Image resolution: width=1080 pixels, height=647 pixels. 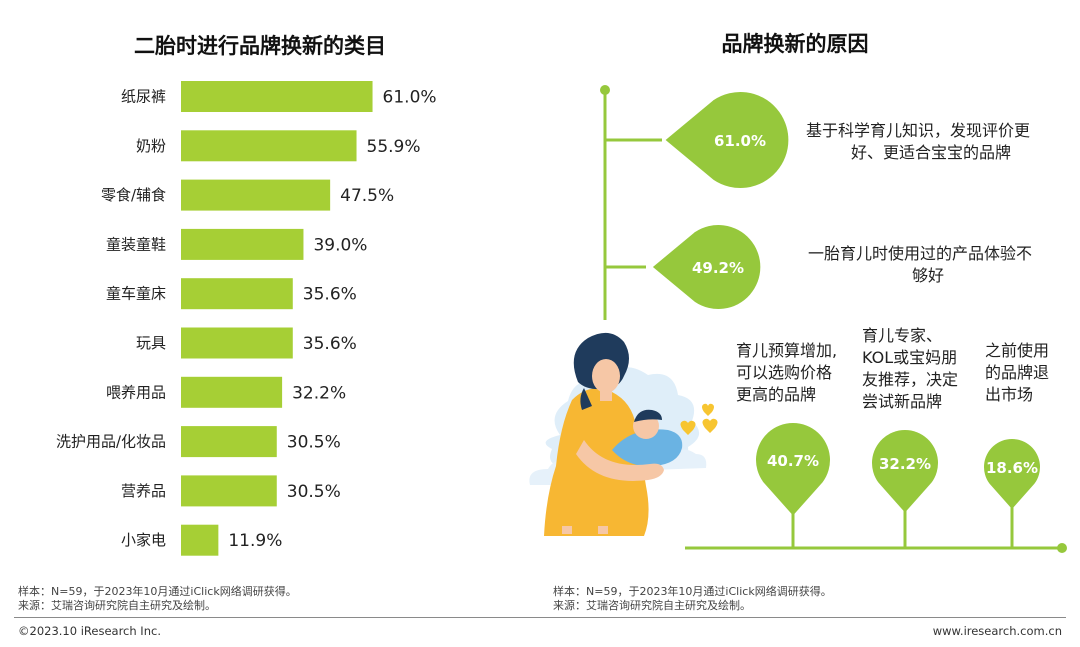 I want to click on reason-pin-bottom: 32.2%, so click(x=905, y=489).